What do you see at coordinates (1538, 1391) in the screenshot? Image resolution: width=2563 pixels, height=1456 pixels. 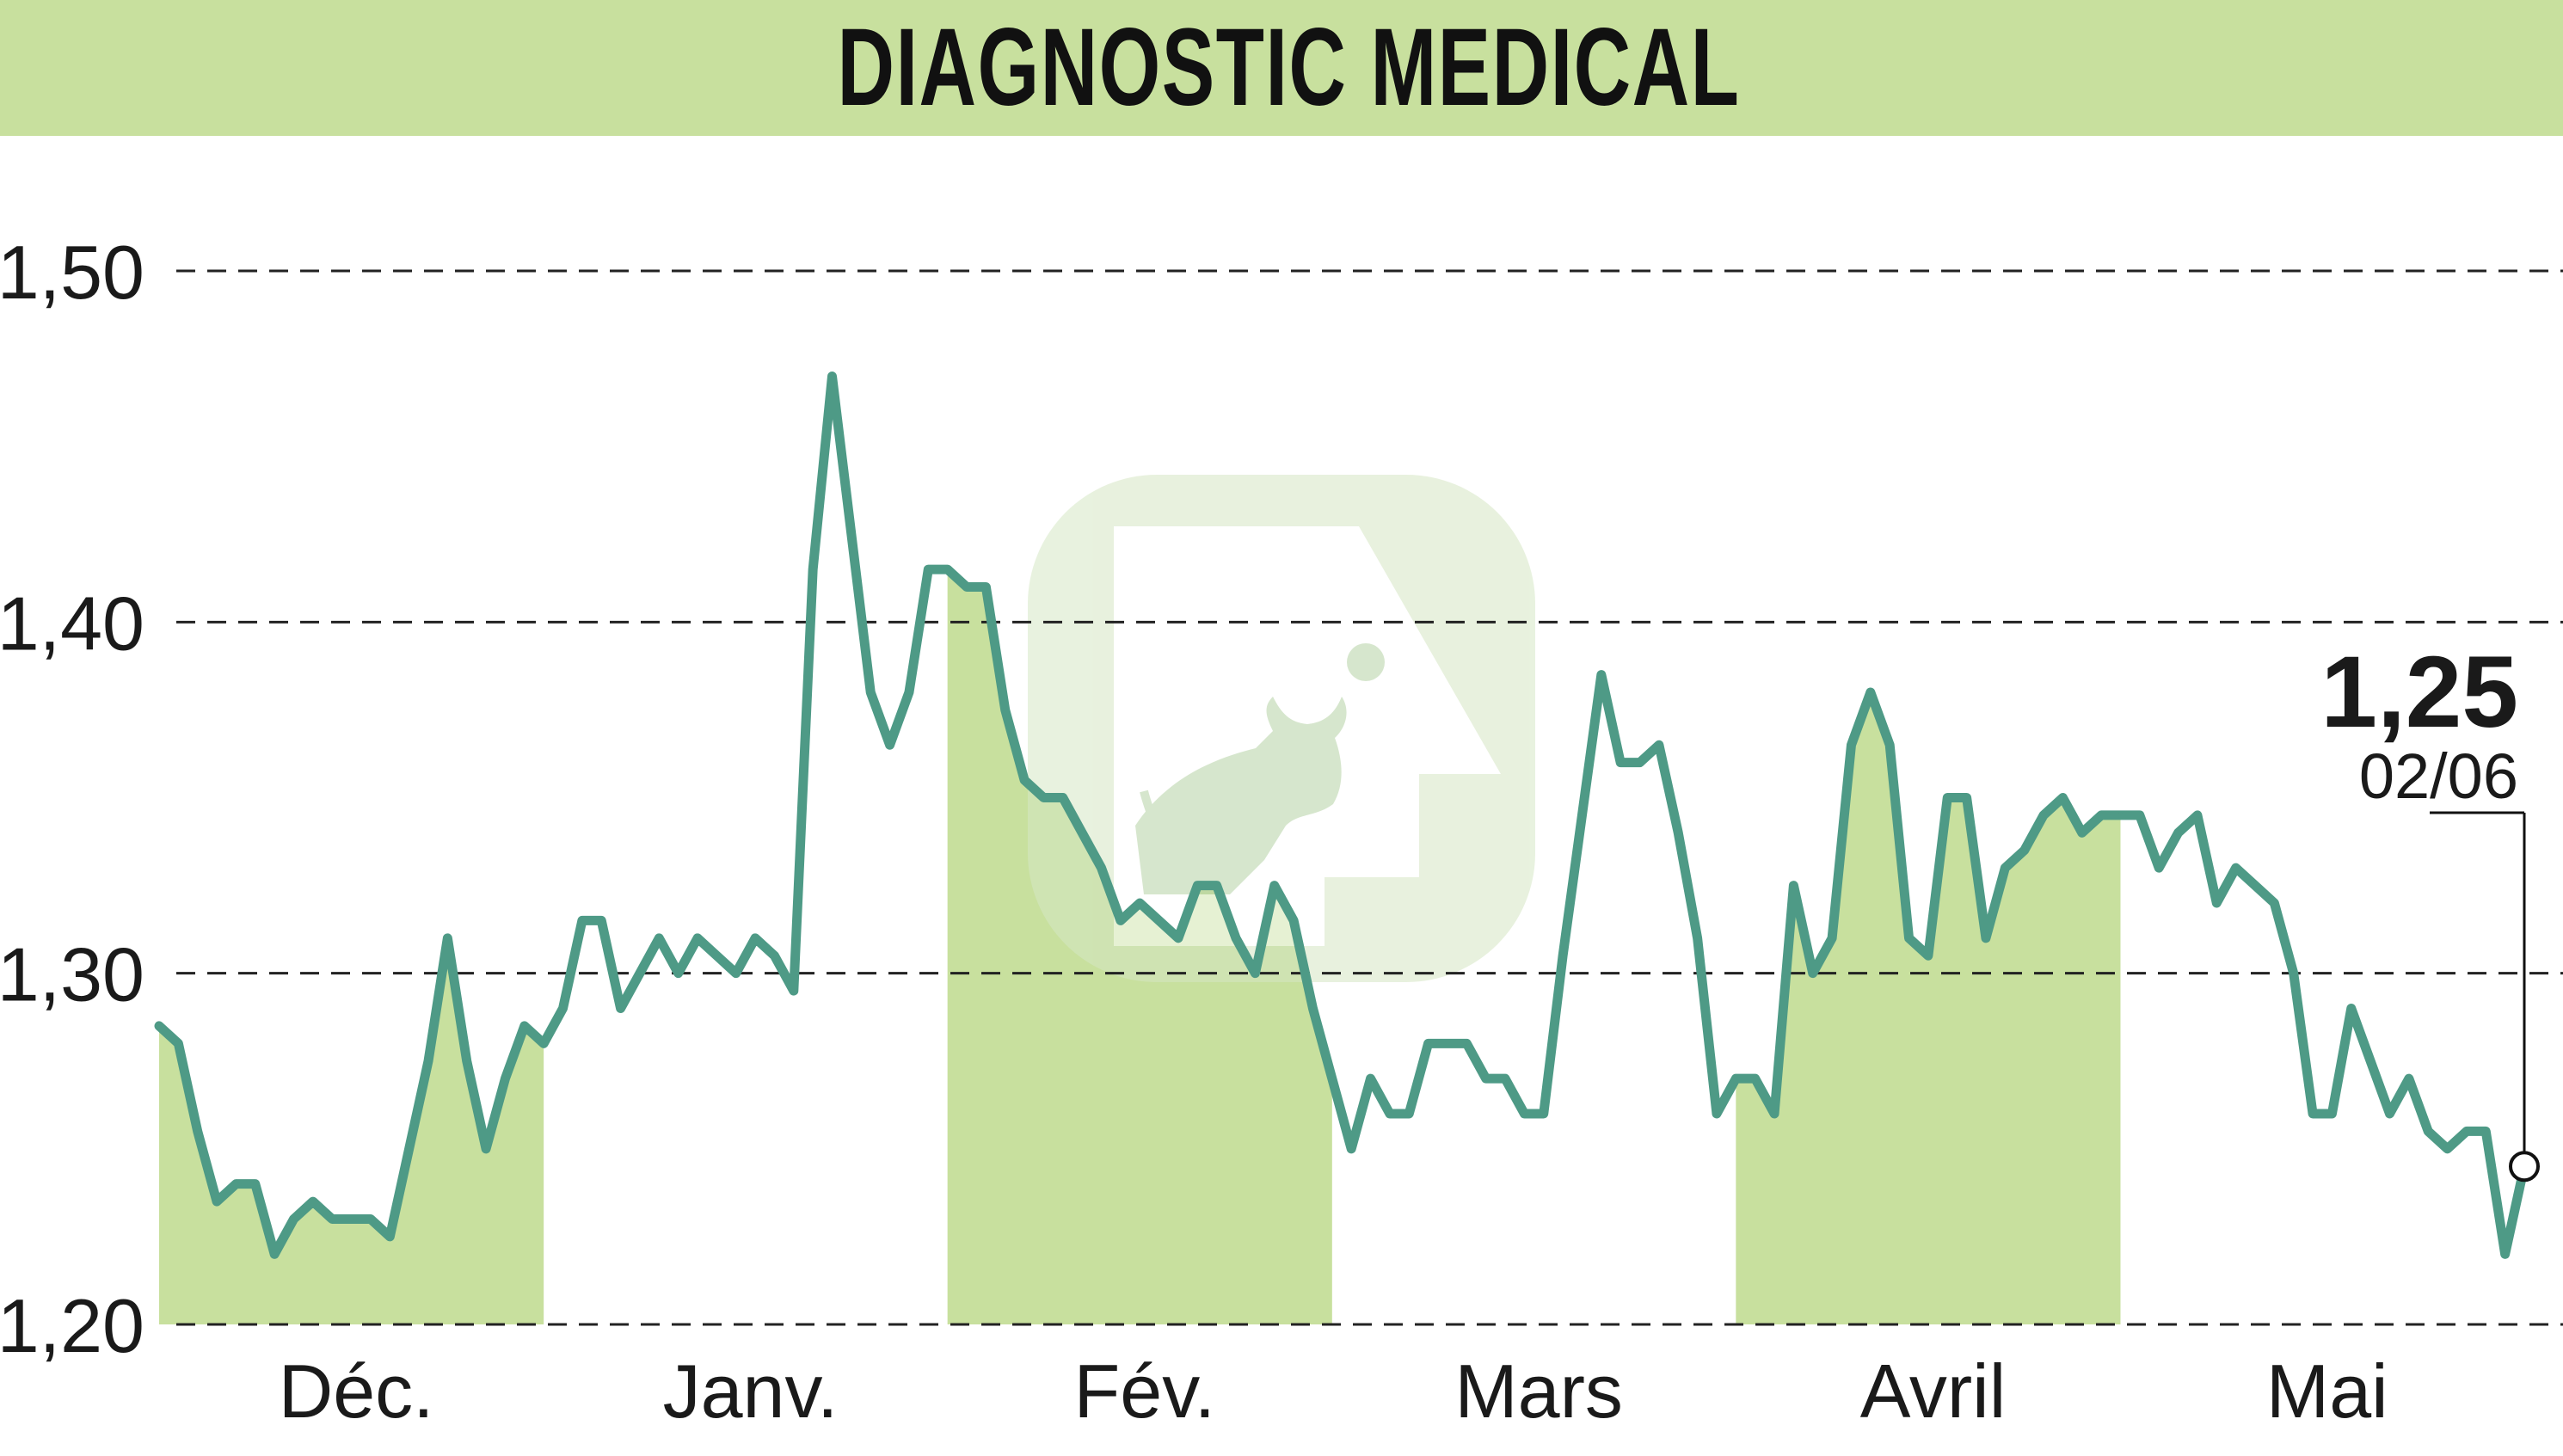 I see `x-tick-label: Mars` at bounding box center [1538, 1391].